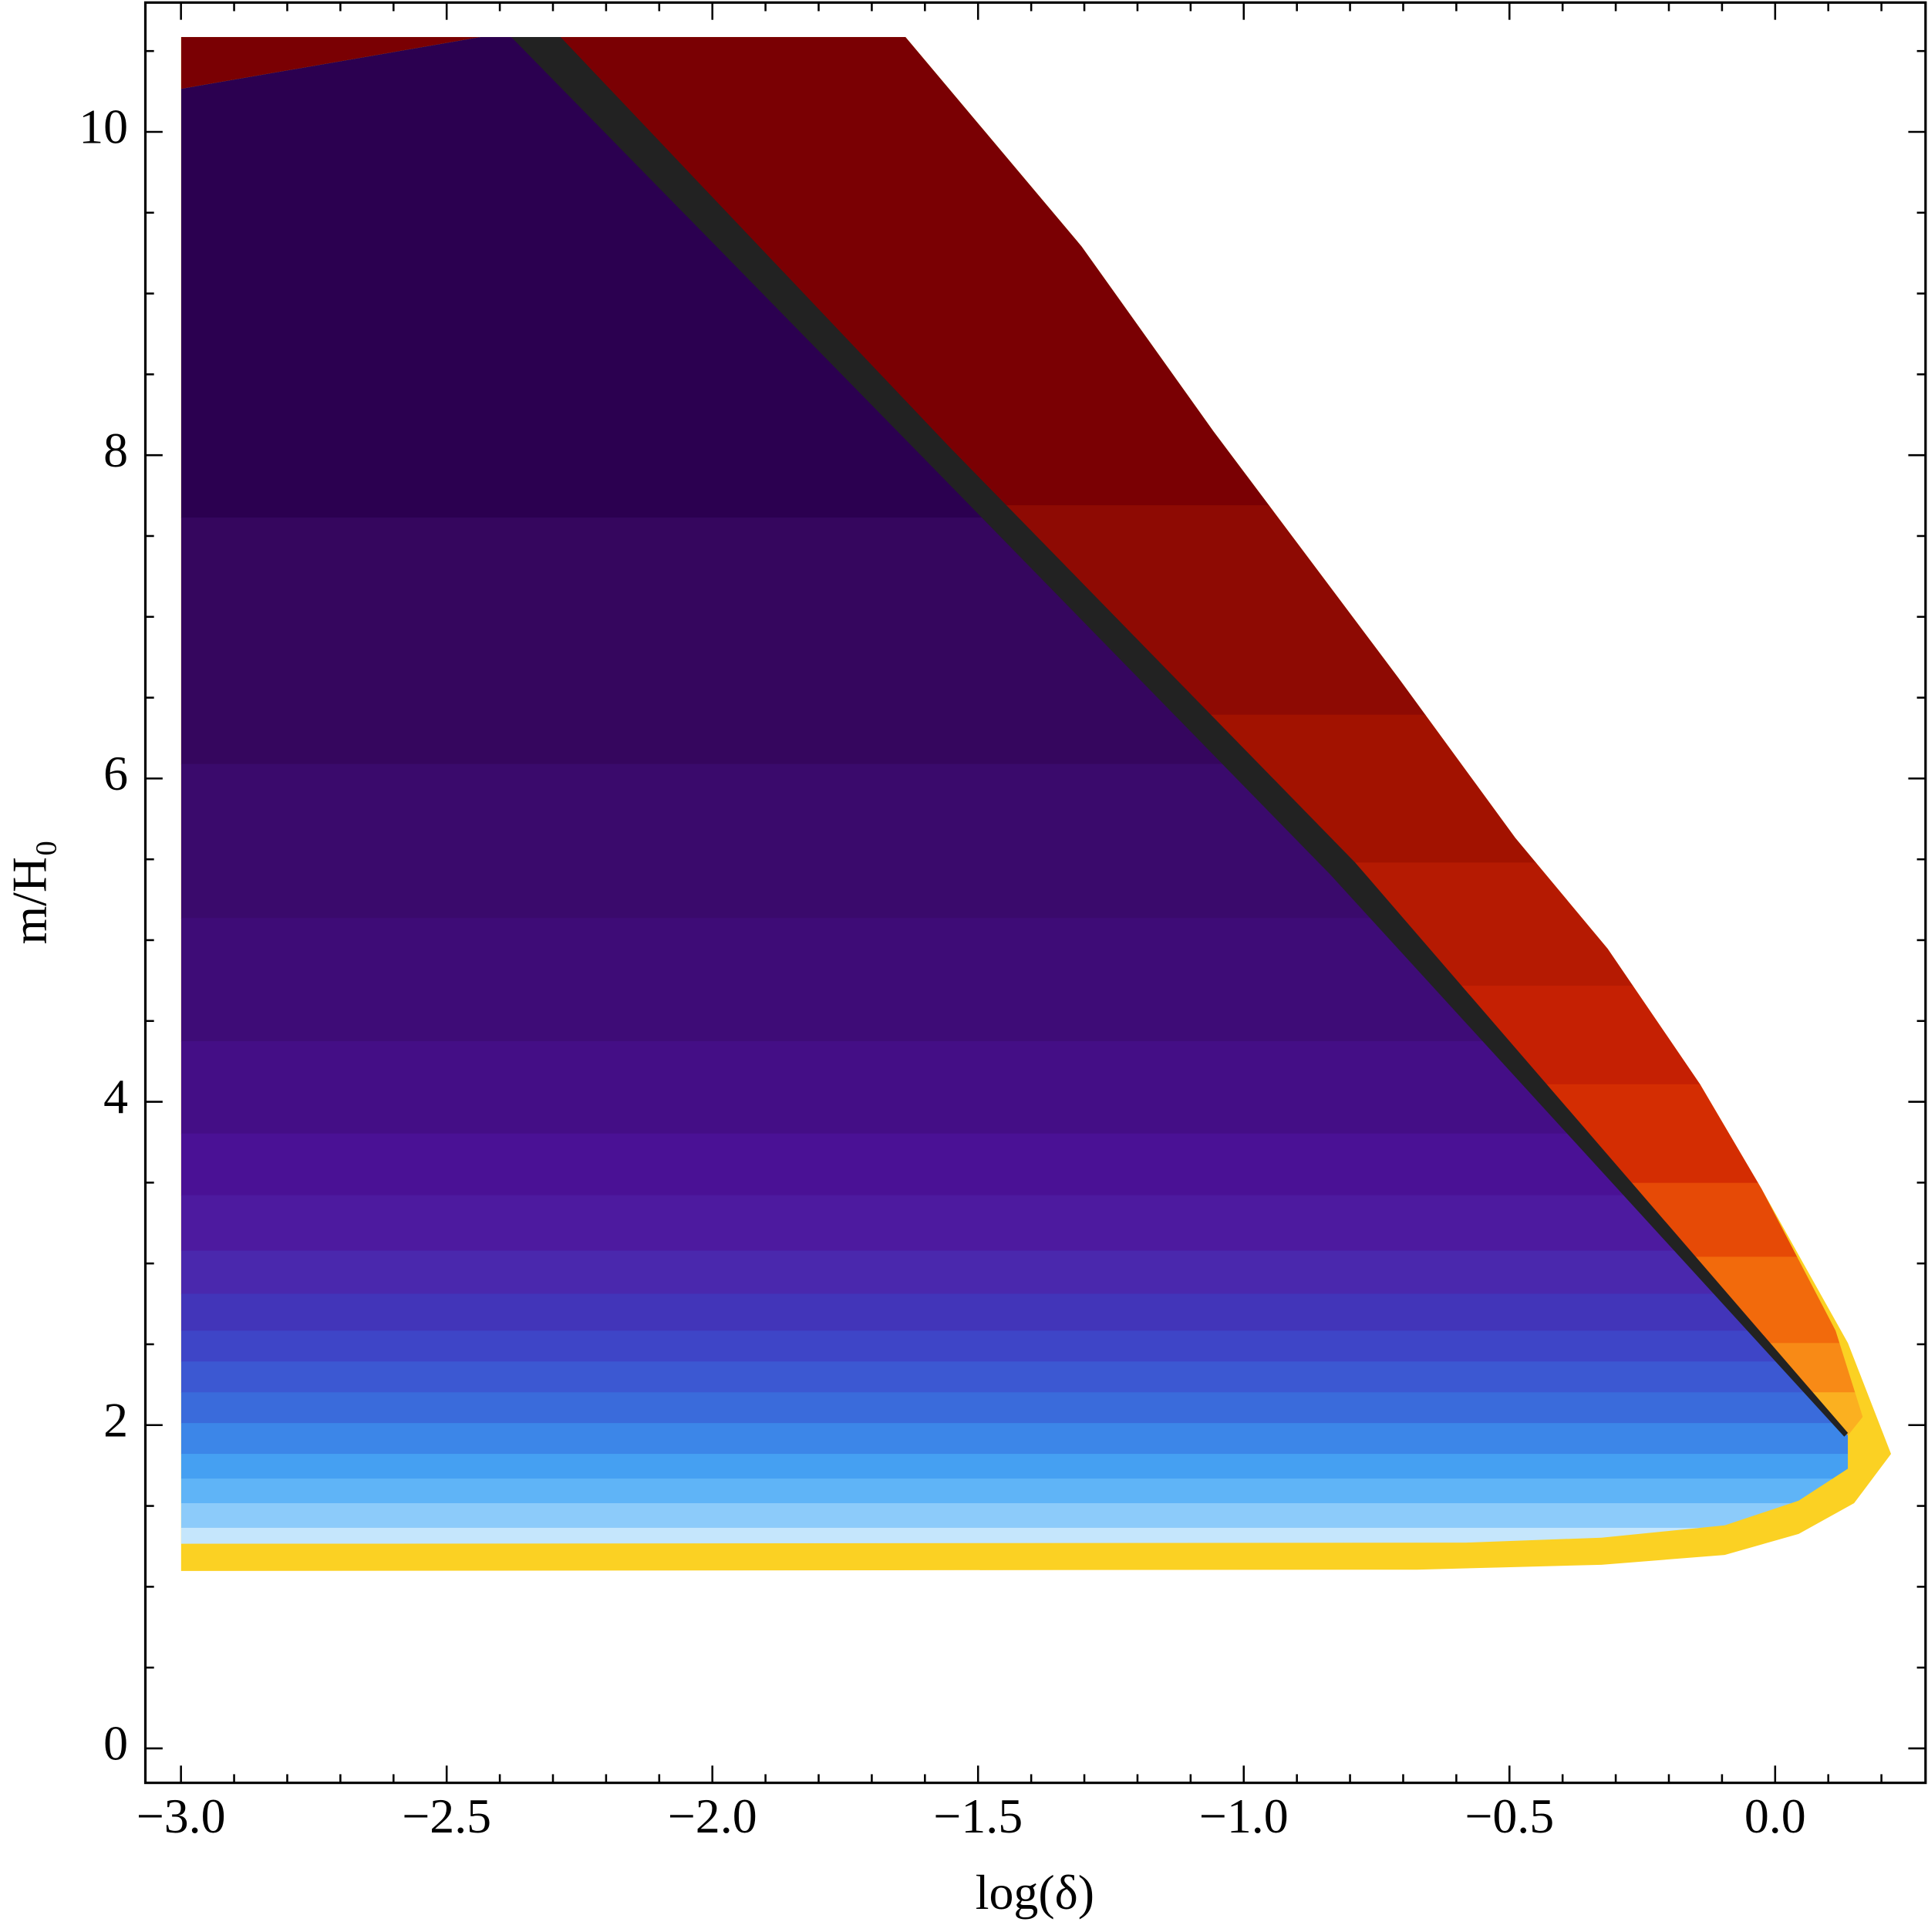 The height and width of the screenshot is (1932, 1928). I want to click on x-tick-label: −2.5, so click(446, 1816).